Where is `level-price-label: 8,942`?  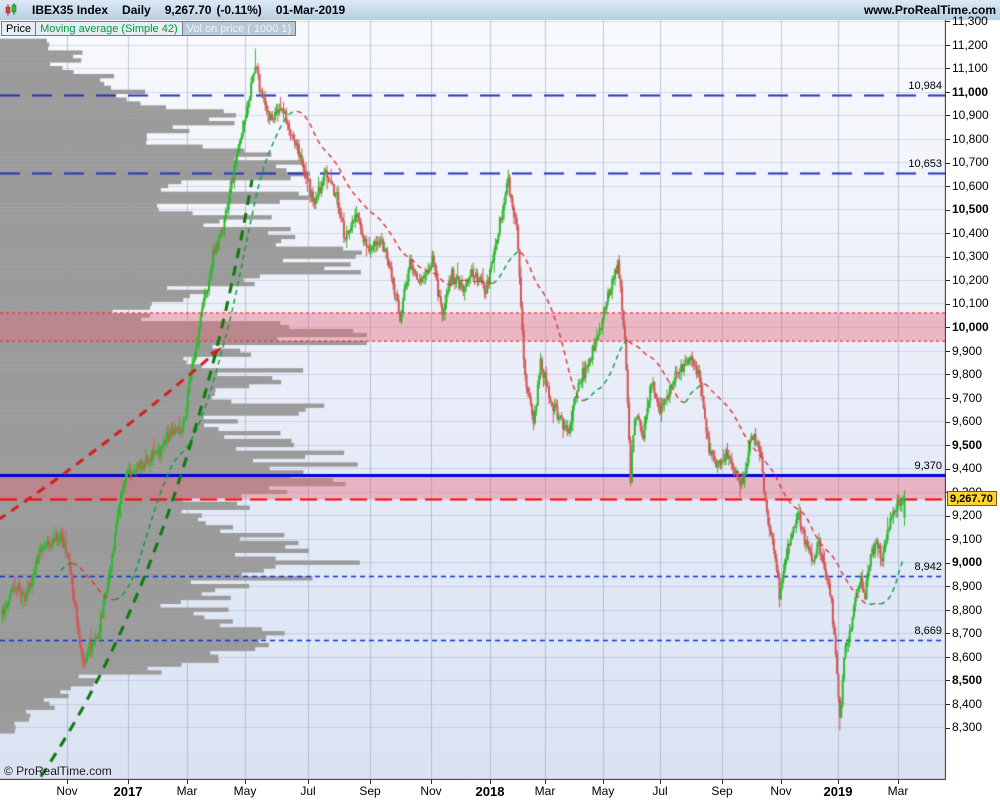
level-price-label: 8,942 is located at coordinates (928, 567).